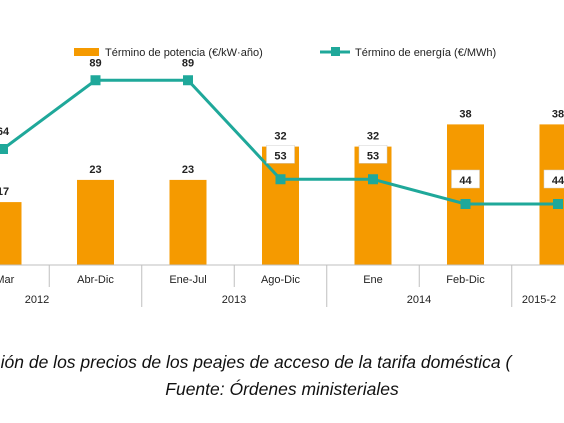 The image size is (564, 423). Describe the element at coordinates (5, 132) in the screenshot. I see `line-label-Ene-Mar: 64` at that location.